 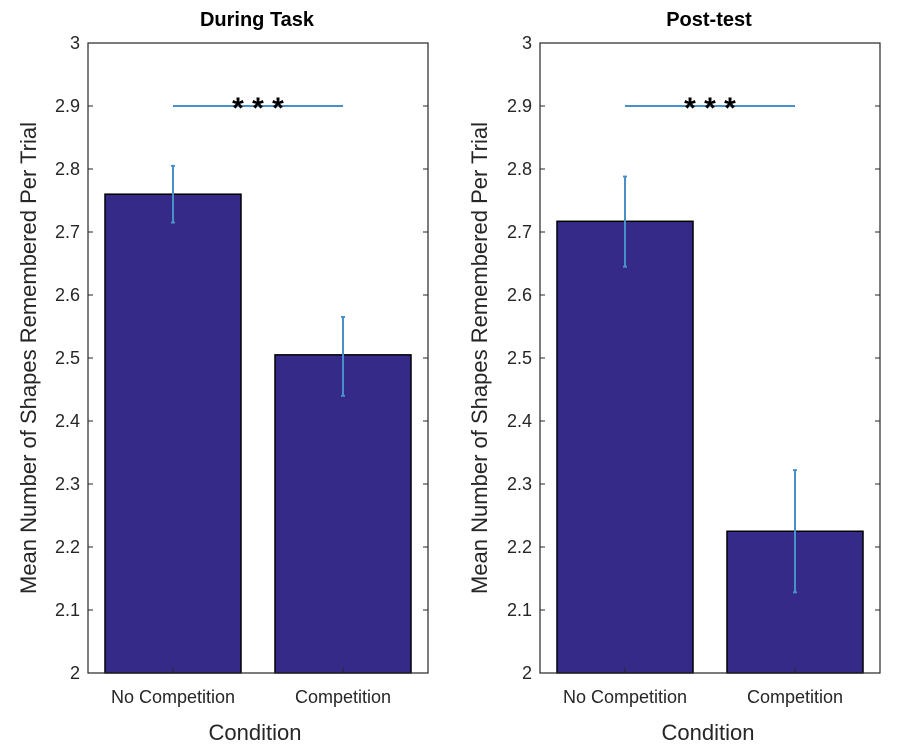 What do you see at coordinates (257, 20) in the screenshot?
I see `panel-title: During Task` at bounding box center [257, 20].